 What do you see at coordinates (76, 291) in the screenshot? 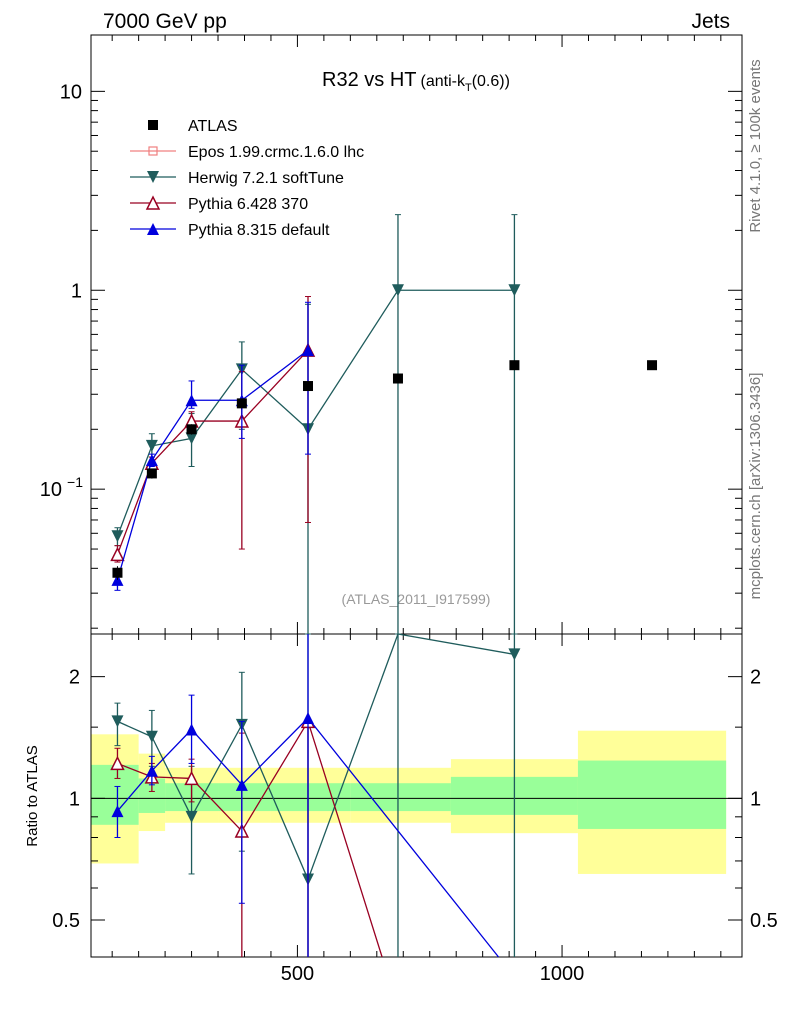
I see `y-tick-label: 1` at bounding box center [76, 291].